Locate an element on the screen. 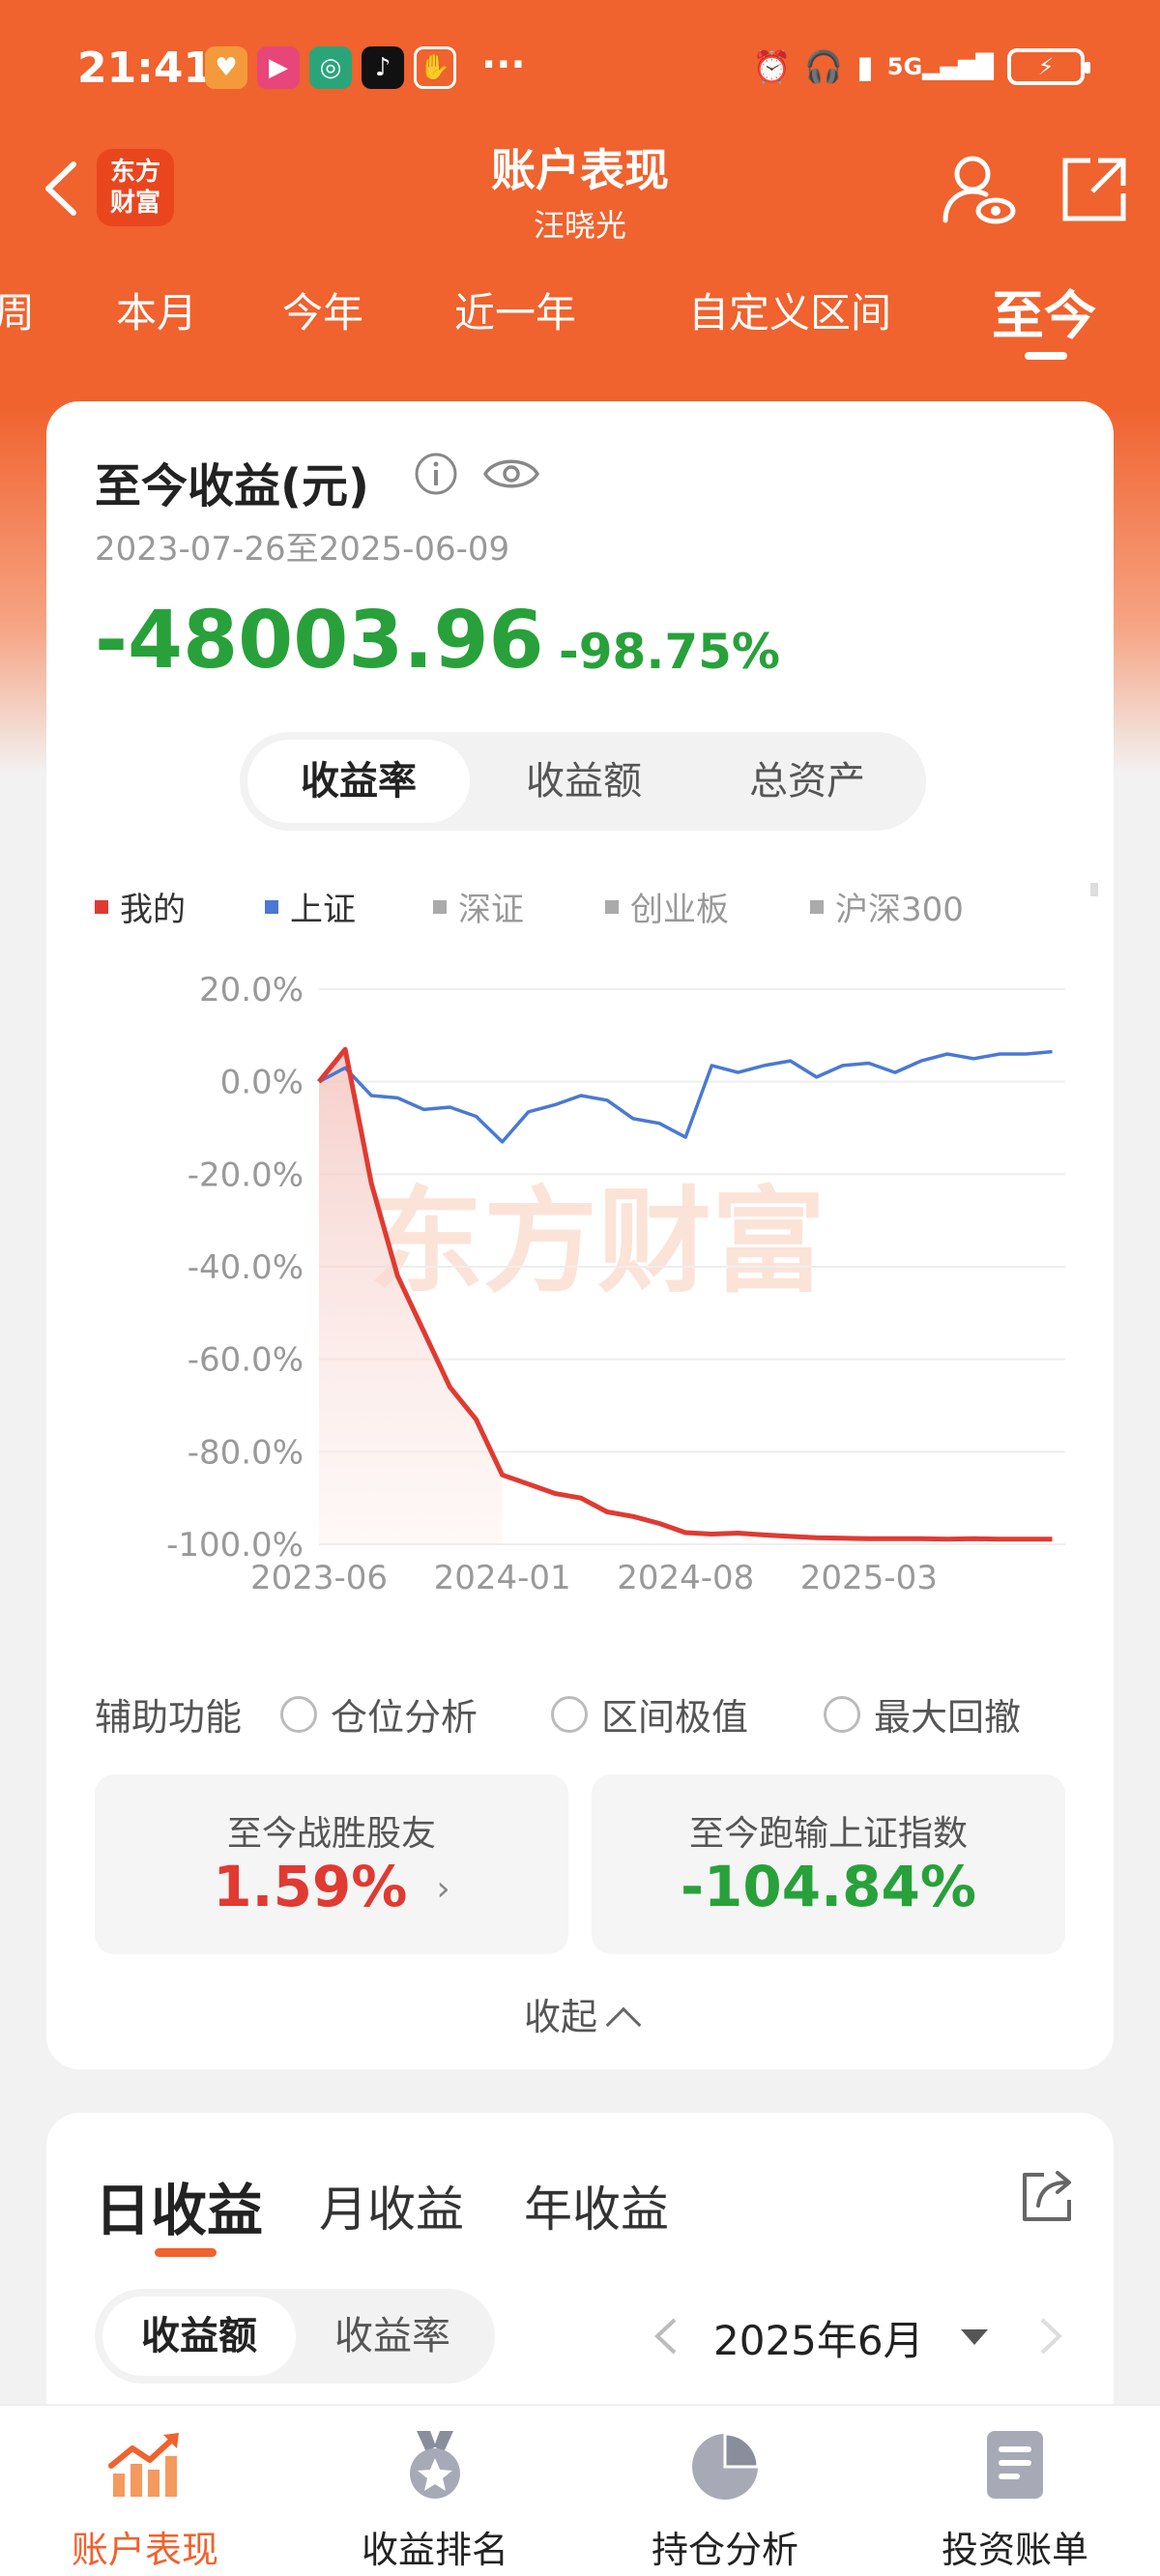  beat-peers-value: 1.59% › is located at coordinates (332, 1886).